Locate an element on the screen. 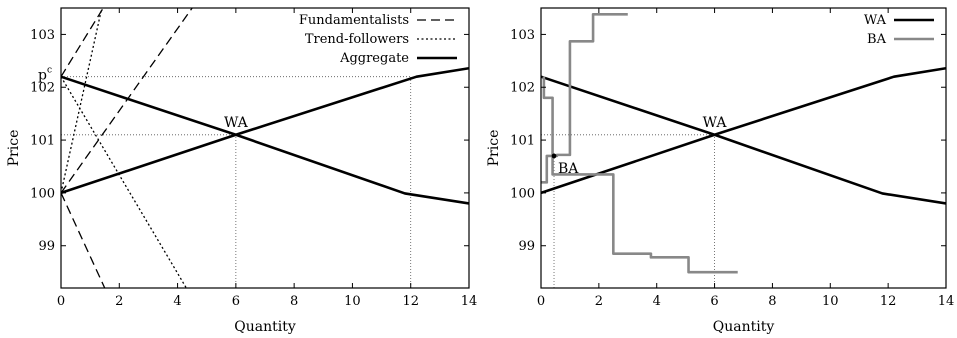 The image size is (957, 338). legend: Fundamentalists Trend-followers Aggregate is located at coordinates (378, 39).